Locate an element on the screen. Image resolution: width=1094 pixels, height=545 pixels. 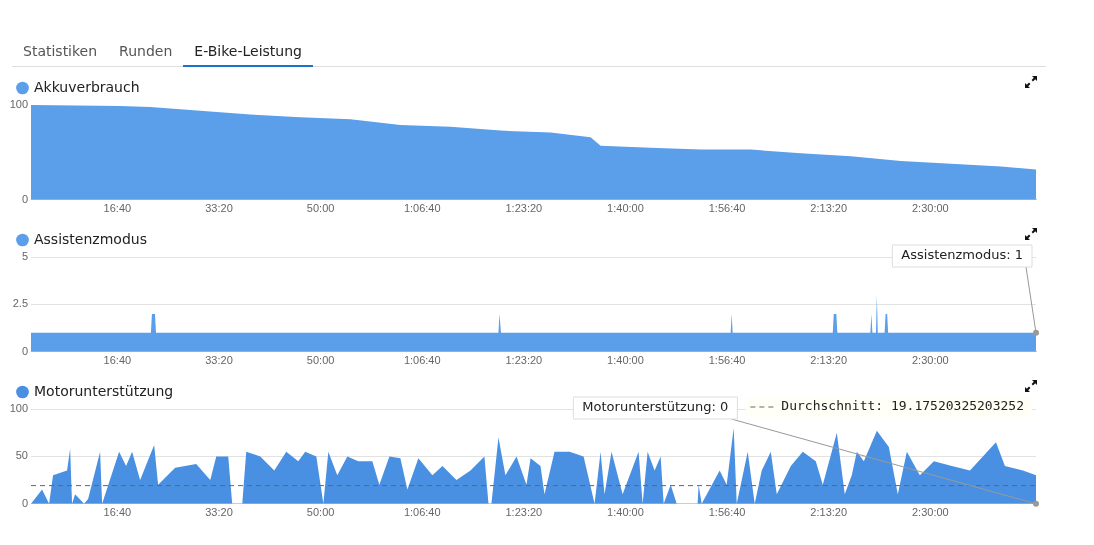
text: E-Bike-Leistung is located at coordinates (248, 55).